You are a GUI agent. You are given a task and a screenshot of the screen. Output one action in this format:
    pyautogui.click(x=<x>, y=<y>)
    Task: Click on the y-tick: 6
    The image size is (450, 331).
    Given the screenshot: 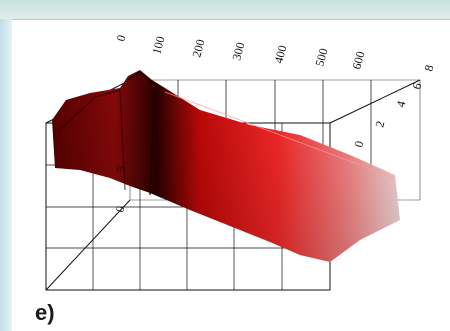 What is the action you would take?
    pyautogui.click(x=416, y=85)
    